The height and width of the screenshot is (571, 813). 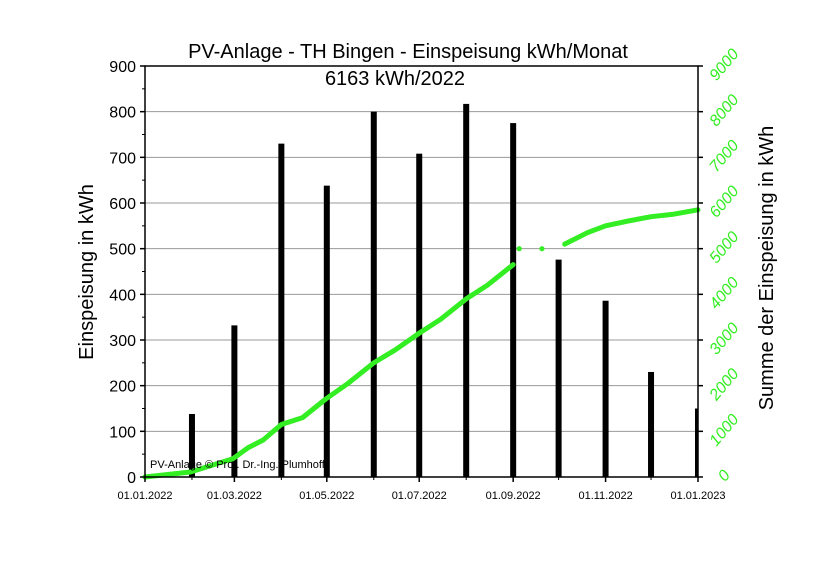 I want to click on right-tick-labels: 0 1000 2000 3000 4000 5000 6000 7000 8000 9000, so click(x=724, y=265).